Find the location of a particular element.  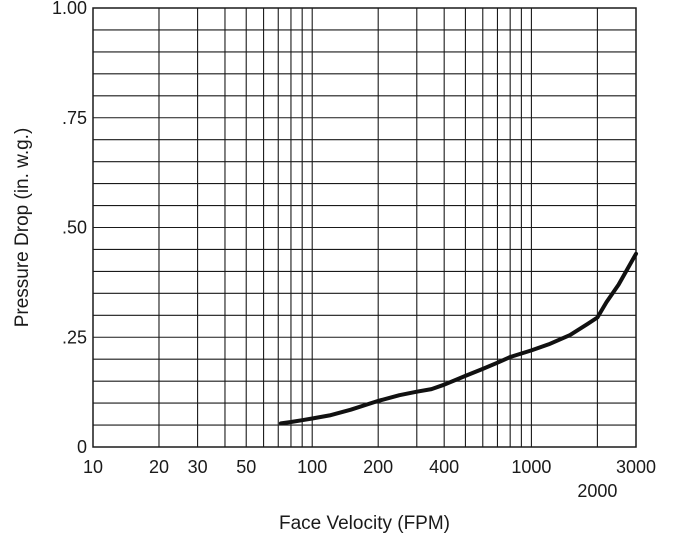

x-tick-label: 3000 is located at coordinates (636, 467).